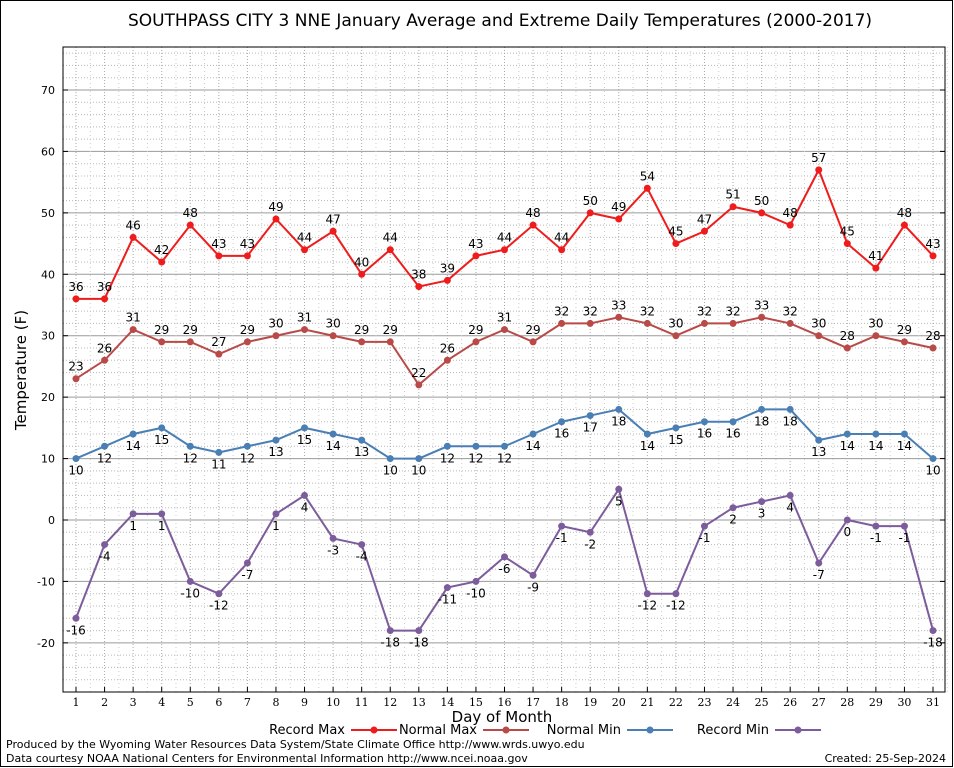 This screenshot has height=768, width=954. I want to click on data-label: 51, so click(732, 195).